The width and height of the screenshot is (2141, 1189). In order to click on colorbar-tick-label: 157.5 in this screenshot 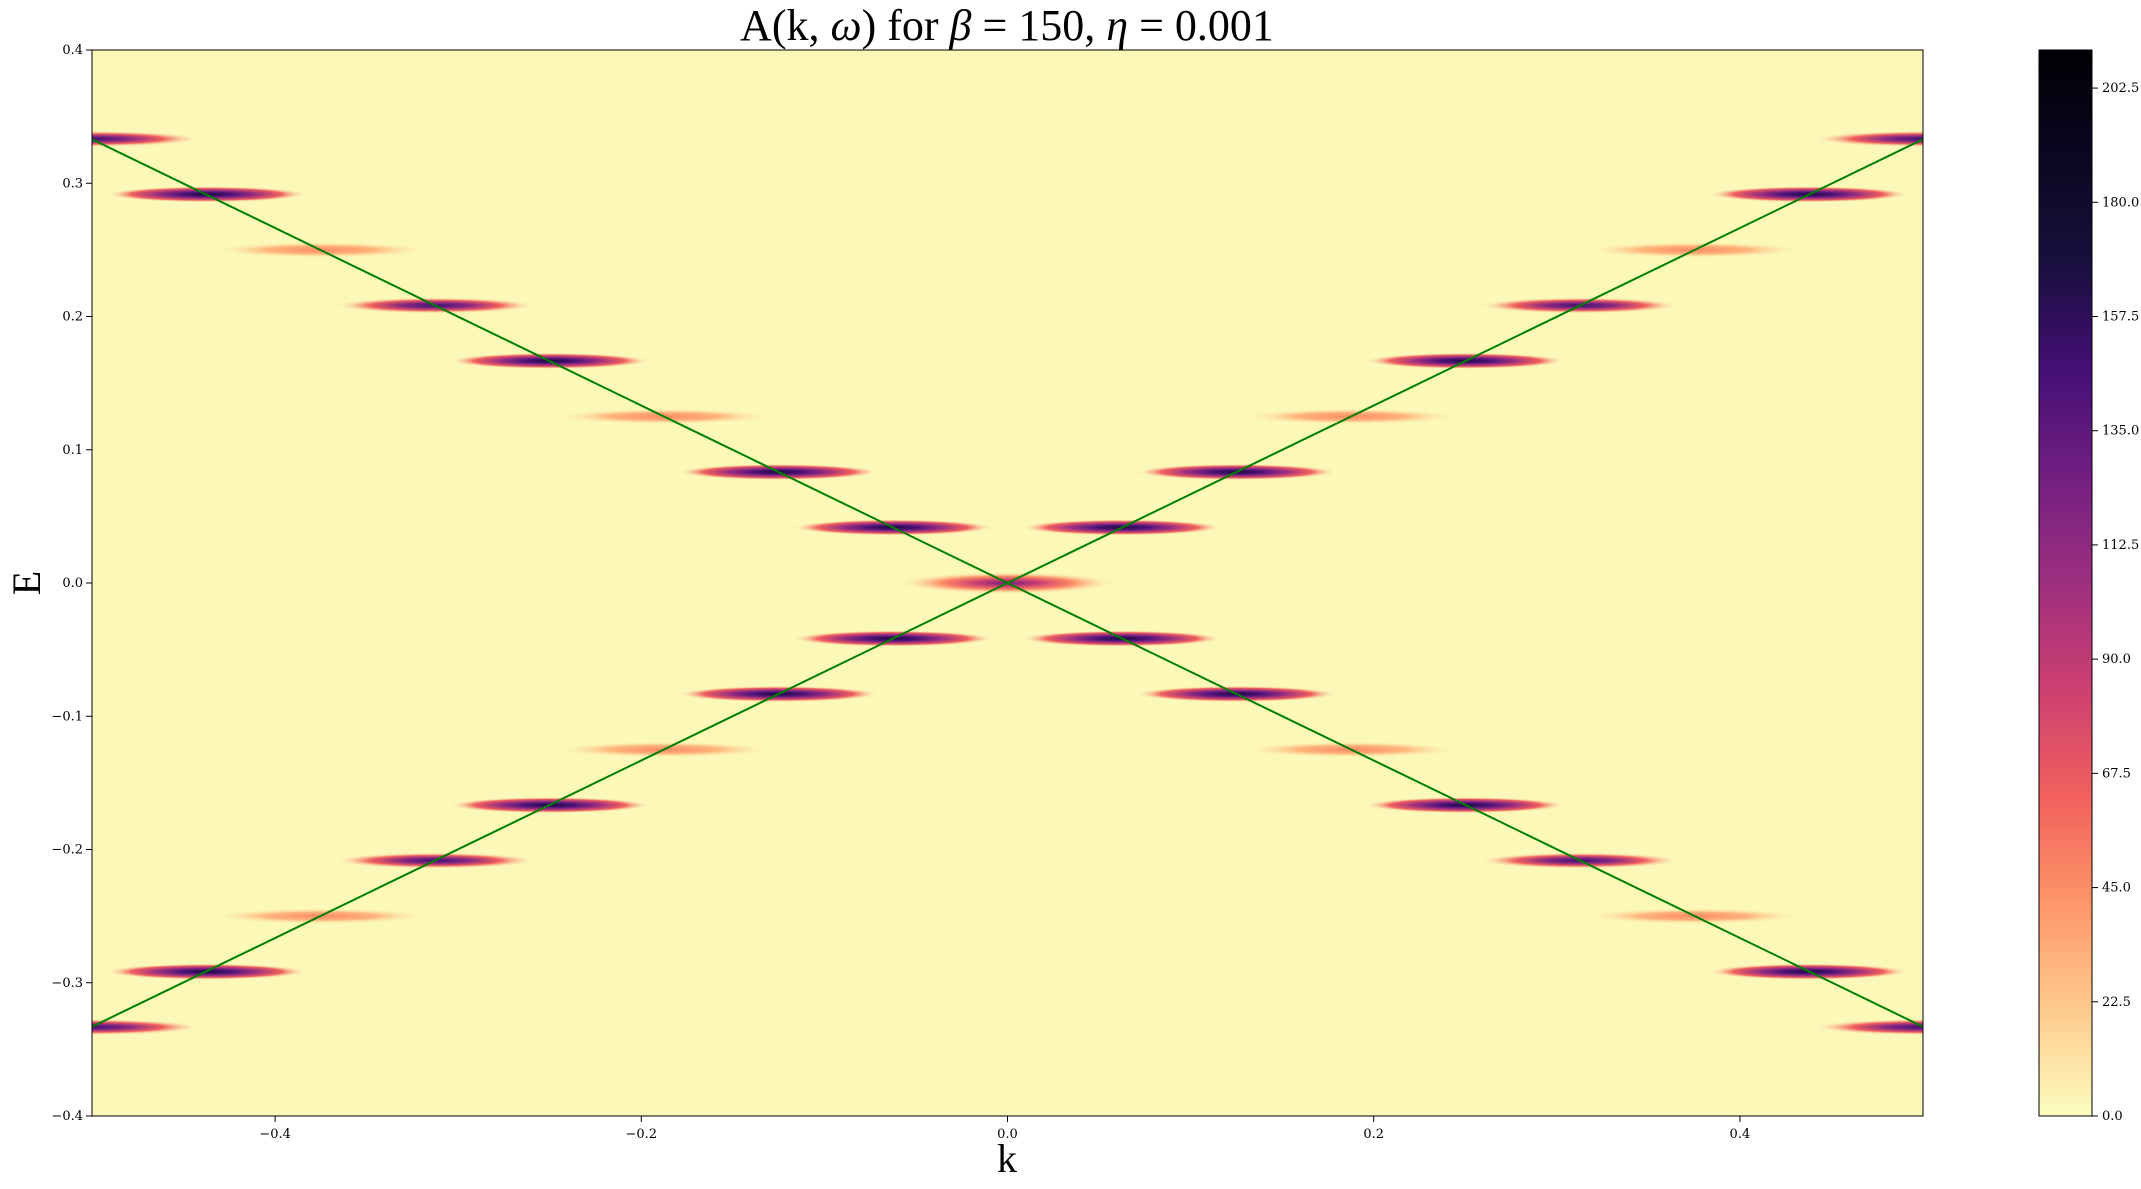, I will do `click(2120, 317)`.